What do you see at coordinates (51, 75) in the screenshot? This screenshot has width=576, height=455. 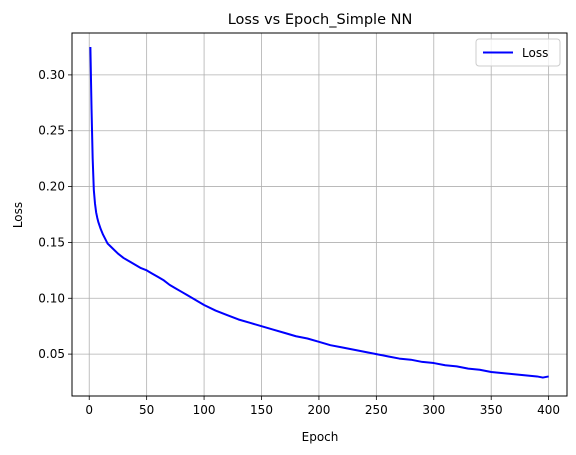 I see `y-tick-label: 0.30` at bounding box center [51, 75].